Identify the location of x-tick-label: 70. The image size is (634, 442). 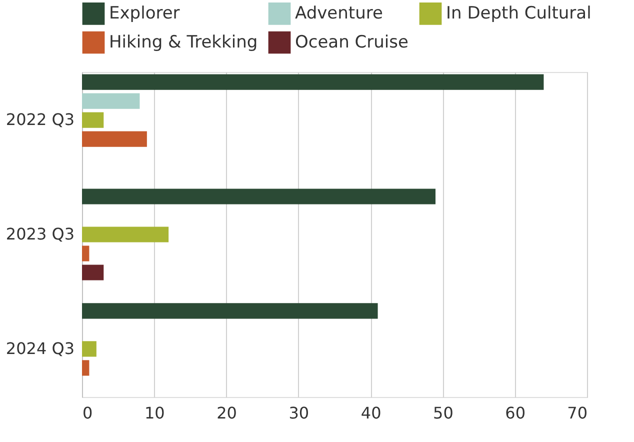
(577, 413).